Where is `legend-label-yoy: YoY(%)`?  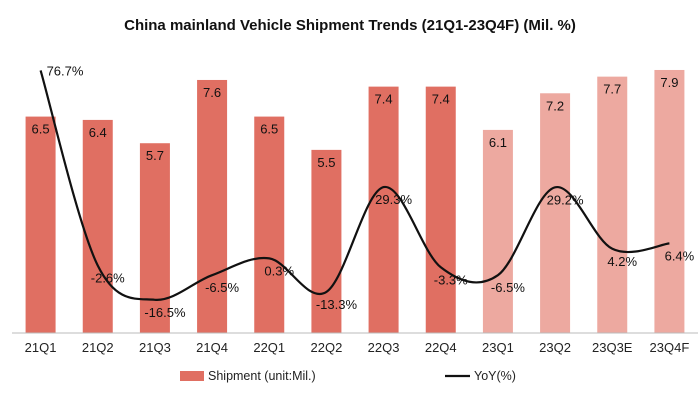
legend-label-yoy: YoY(%) is located at coordinates (495, 376).